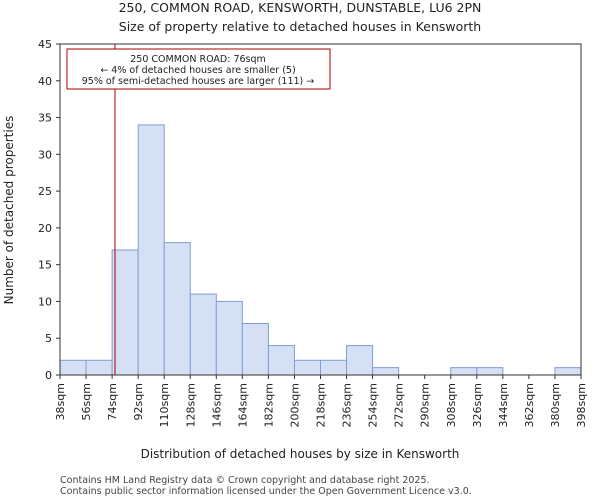  I want to click on y-tick-label: 25, so click(45, 191).